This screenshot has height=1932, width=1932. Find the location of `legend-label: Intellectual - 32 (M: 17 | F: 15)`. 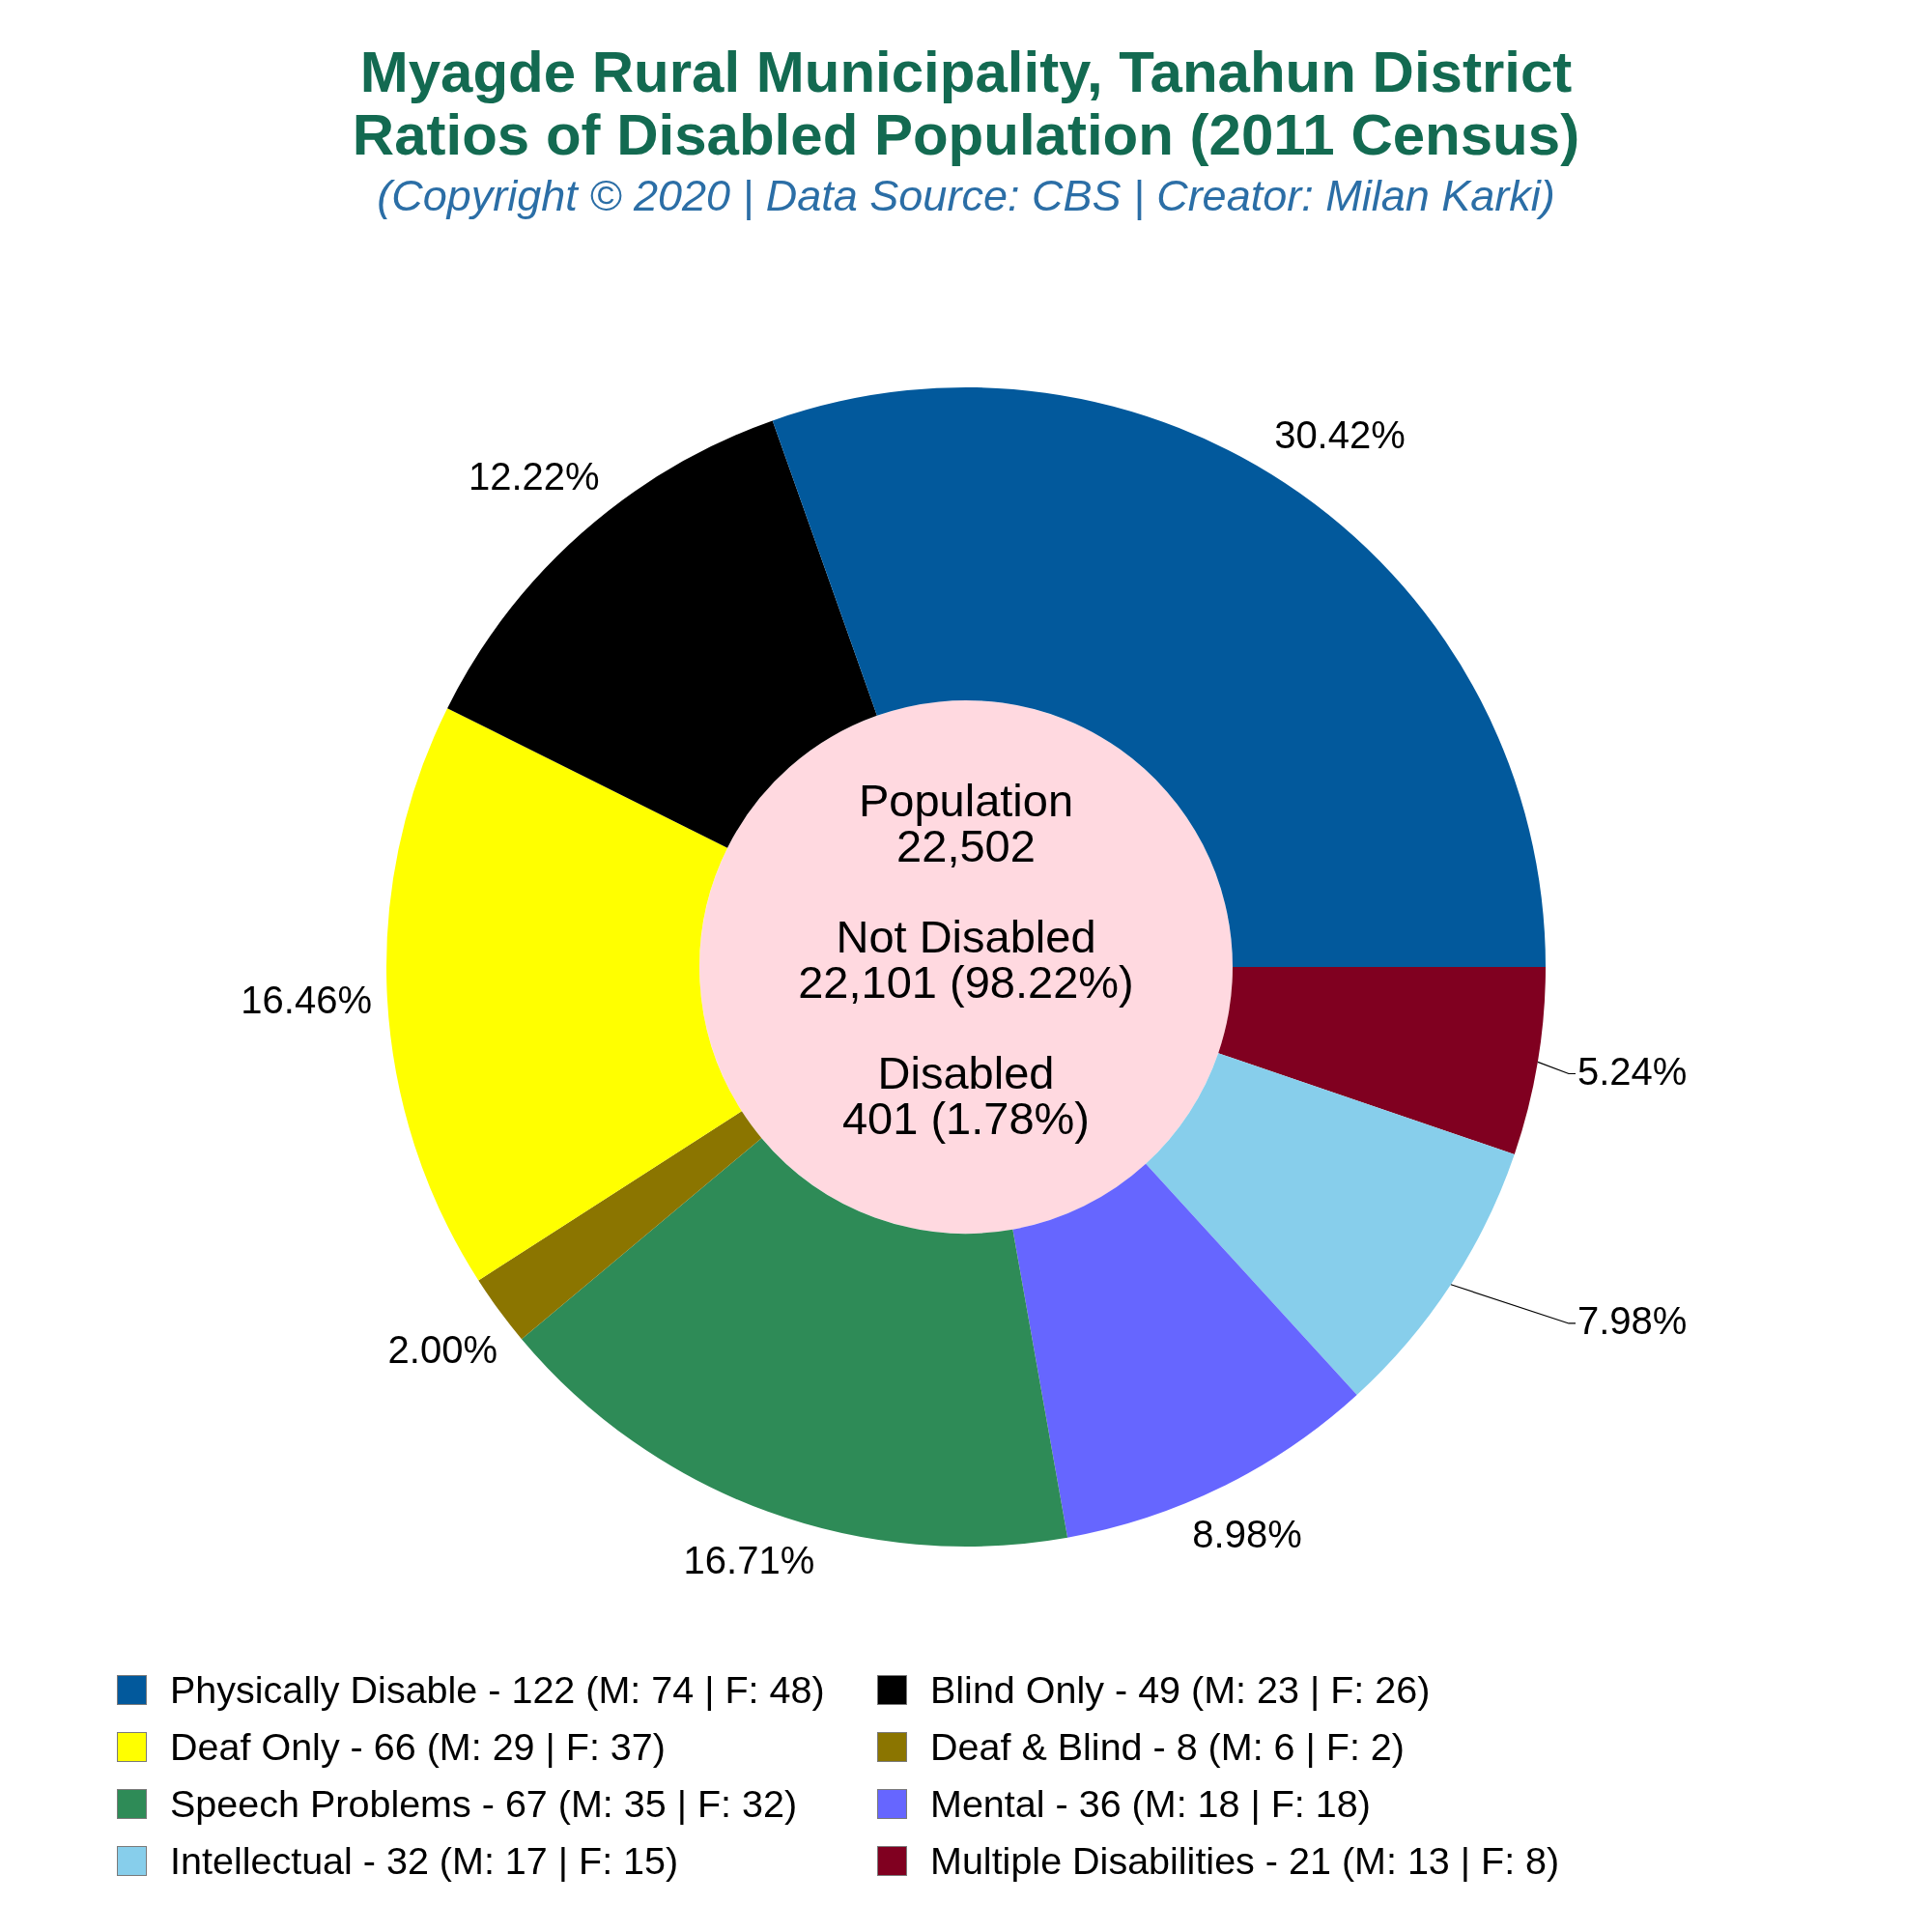

legend-label: Intellectual - 32 (M: 17 | F: 15) is located at coordinates (424, 1861).